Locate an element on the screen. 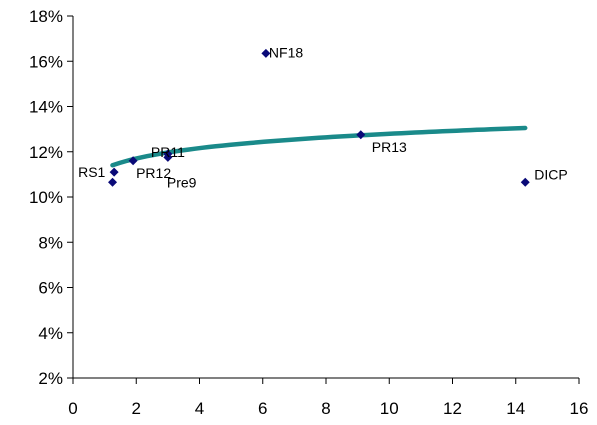  point-label: PR11 is located at coordinates (168, 152).